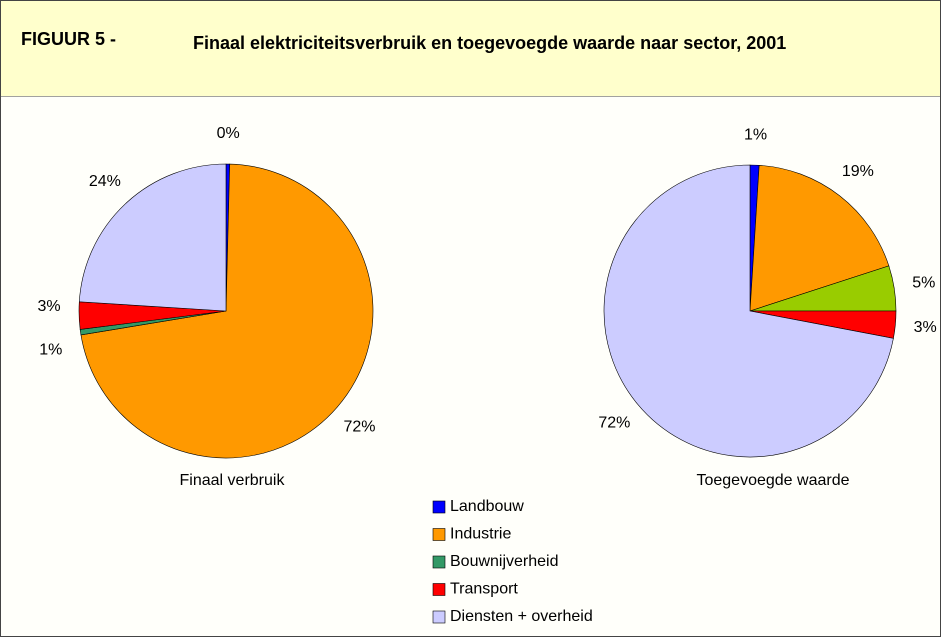  I want to click on pie-label: Toegevoegde waarde, so click(772, 480).